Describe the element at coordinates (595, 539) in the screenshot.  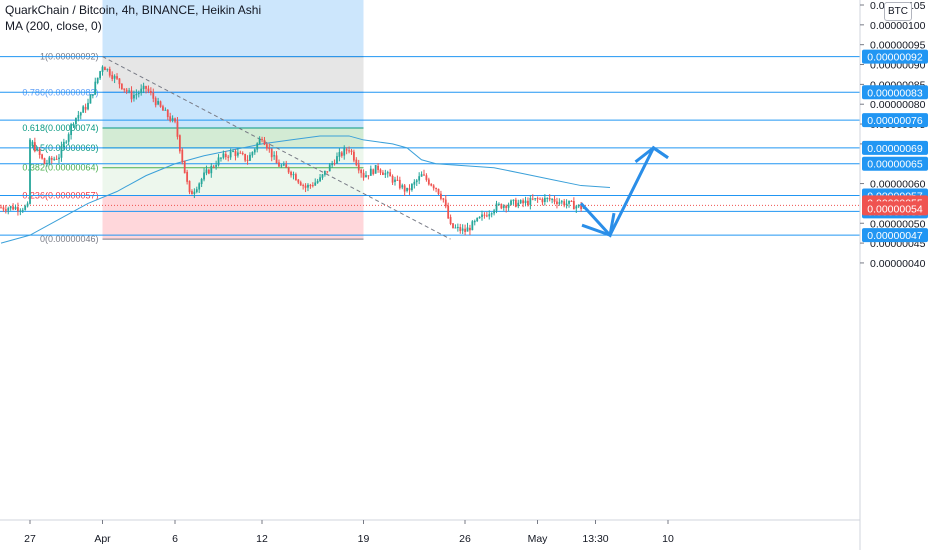
I see `time-tick-label: 13:30` at that location.